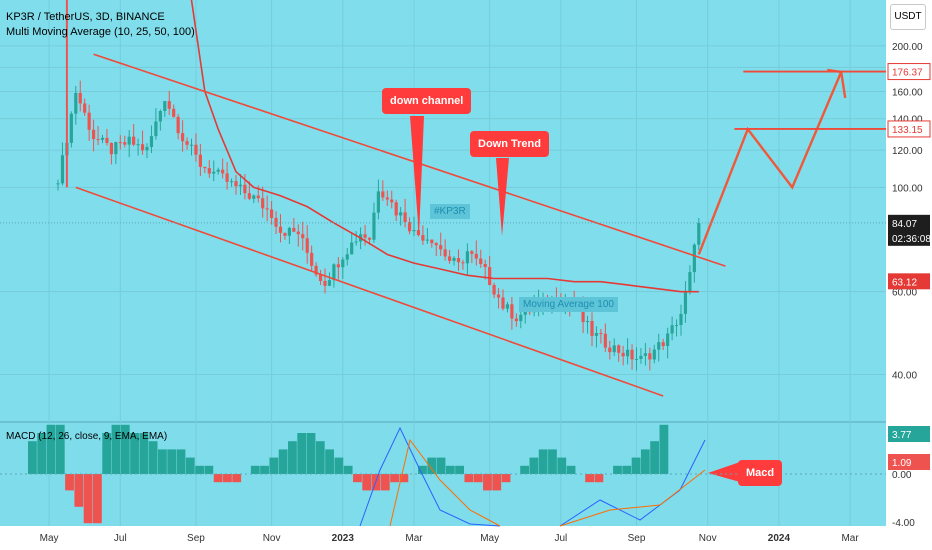  What do you see at coordinates (908, 17) in the screenshot?
I see `currency-button: USDT` at bounding box center [908, 17].